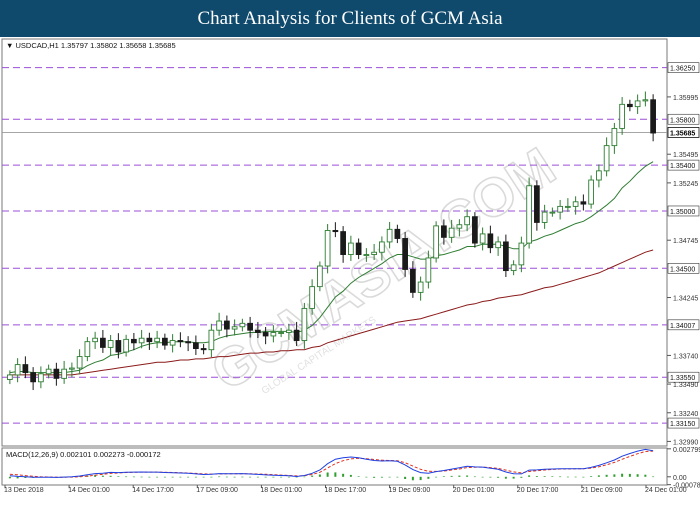  What do you see at coordinates (538, 490) in the screenshot?
I see `x-axis-label: 20 Dec 17:00` at bounding box center [538, 490].